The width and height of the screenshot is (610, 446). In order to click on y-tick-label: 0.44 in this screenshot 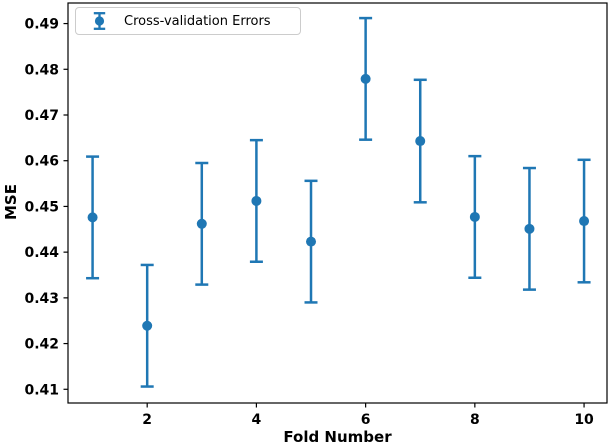, I will do `click(41, 253)`.